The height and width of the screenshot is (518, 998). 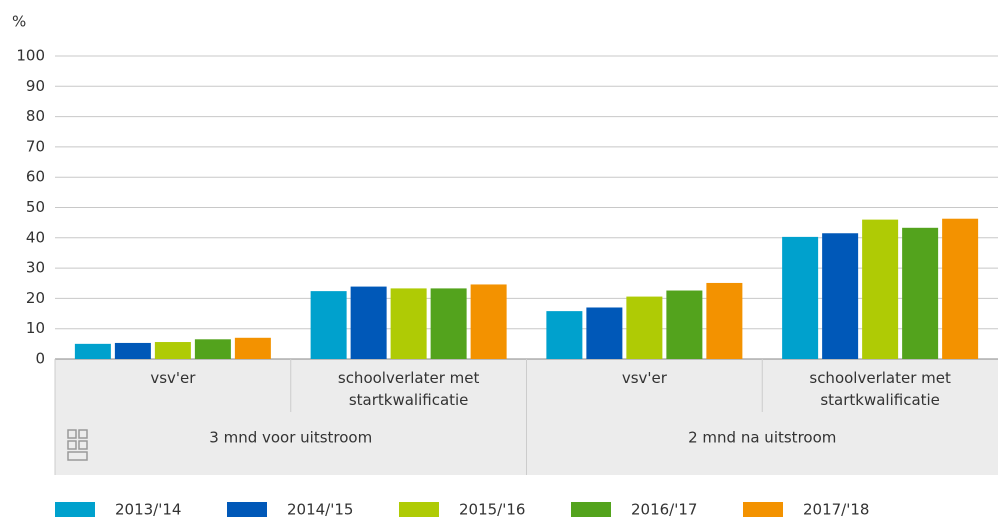 I want to click on legend-label: 2013/'14, so click(x=148, y=509).